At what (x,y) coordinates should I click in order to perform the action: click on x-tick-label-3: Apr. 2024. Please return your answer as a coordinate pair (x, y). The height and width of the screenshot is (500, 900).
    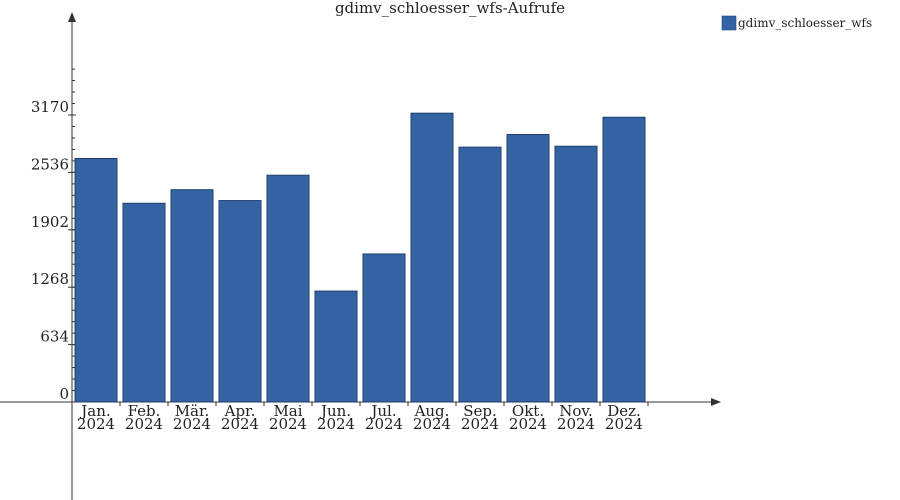
    Looking at the image, I should click on (240, 417).